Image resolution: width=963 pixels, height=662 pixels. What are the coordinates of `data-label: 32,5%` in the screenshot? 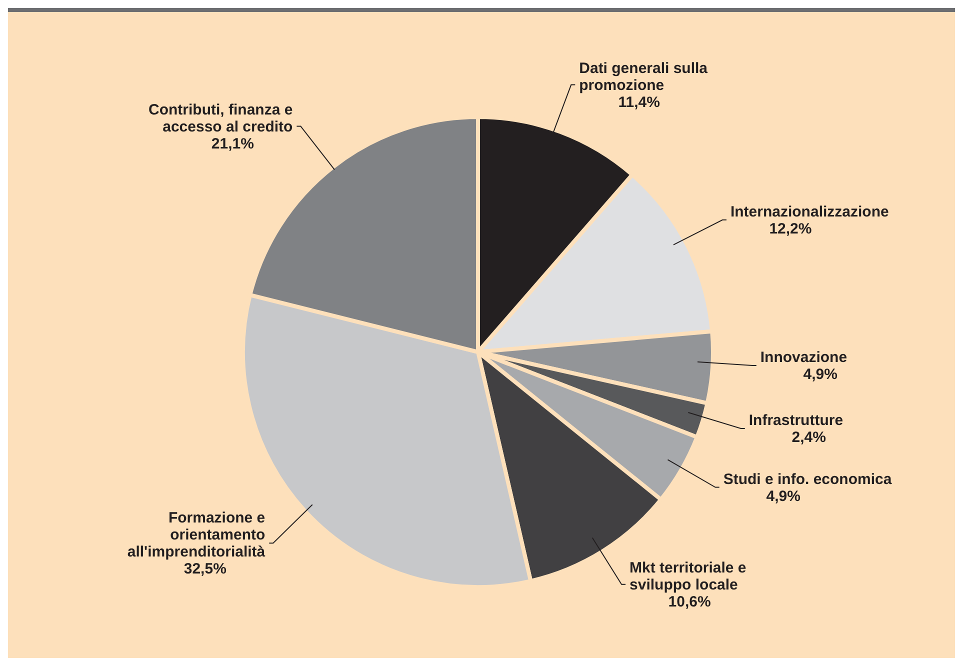 It's located at (205, 569).